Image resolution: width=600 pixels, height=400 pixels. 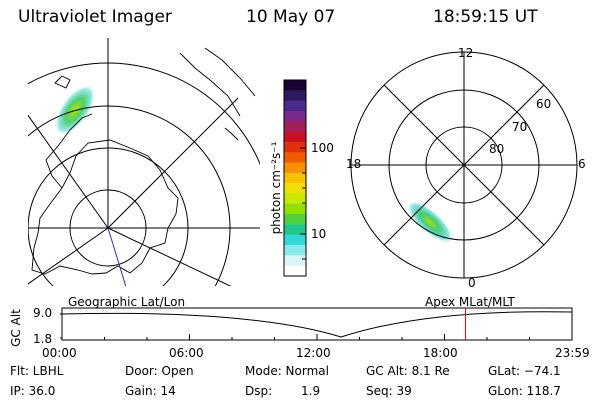 What do you see at coordinates (470, 302) in the screenshot?
I see `timeline-right-title: Apex MLat/MLT` at bounding box center [470, 302].